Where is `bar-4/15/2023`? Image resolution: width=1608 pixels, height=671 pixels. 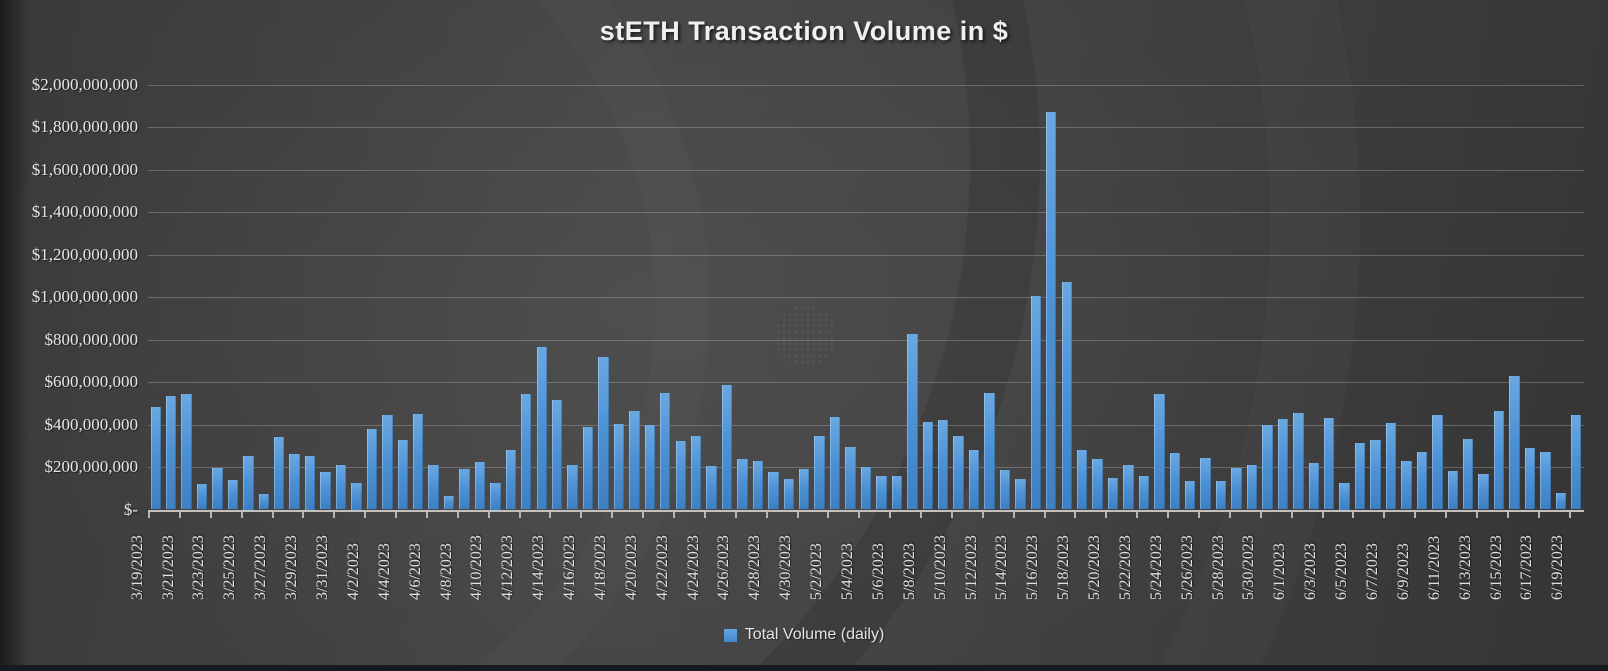
bar-4/15/2023 is located at coordinates (572, 487).